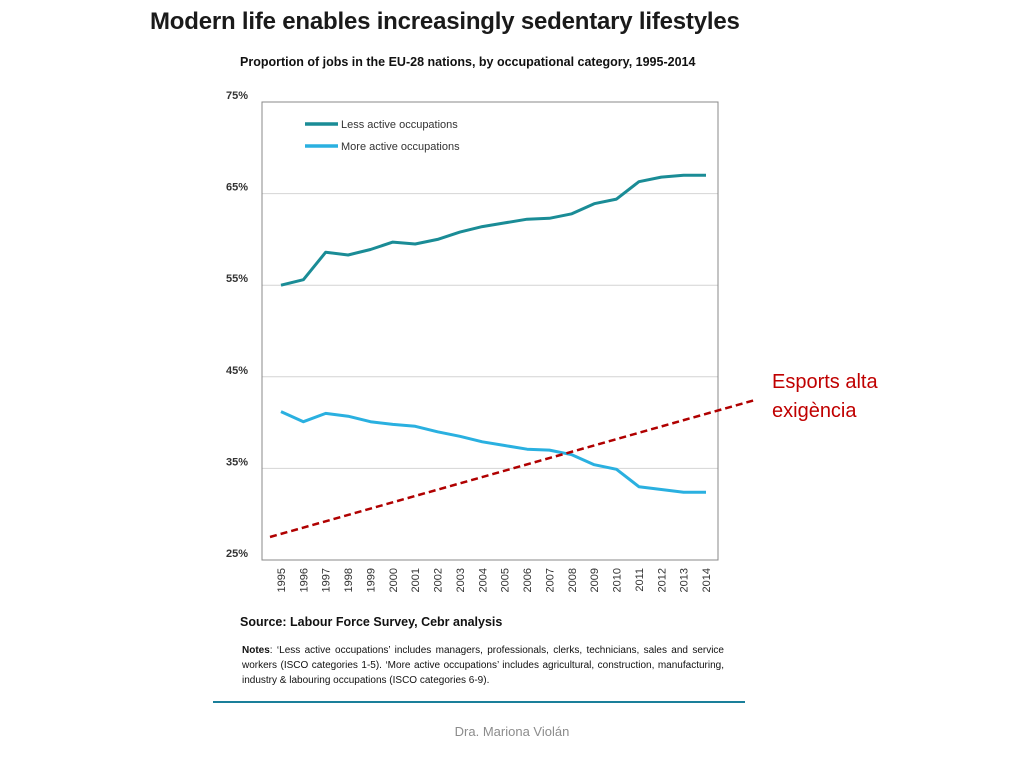 The height and width of the screenshot is (768, 1024). Describe the element at coordinates (304, 580) in the screenshot. I see `x-tick-label: 1996` at that location.